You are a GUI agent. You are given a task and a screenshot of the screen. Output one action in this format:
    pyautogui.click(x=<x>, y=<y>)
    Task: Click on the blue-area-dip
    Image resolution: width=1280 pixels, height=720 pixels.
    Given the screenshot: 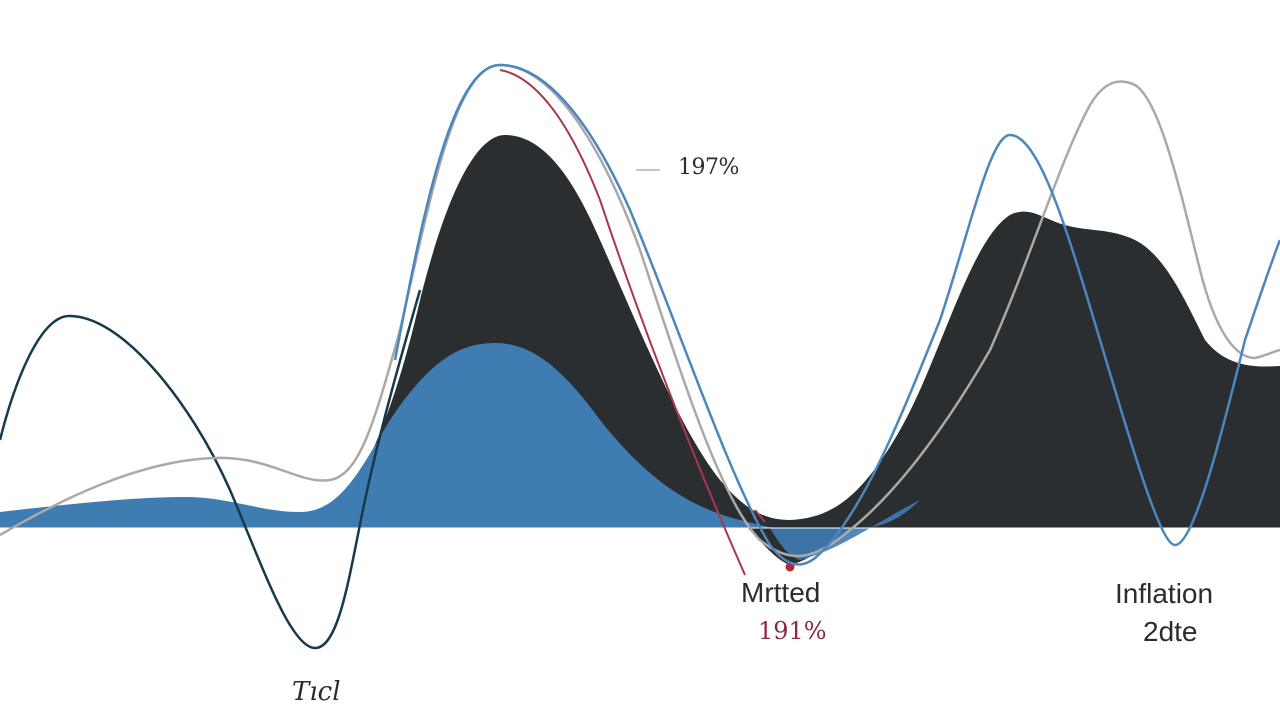 What is the action you would take?
    pyautogui.click(x=845, y=530)
    